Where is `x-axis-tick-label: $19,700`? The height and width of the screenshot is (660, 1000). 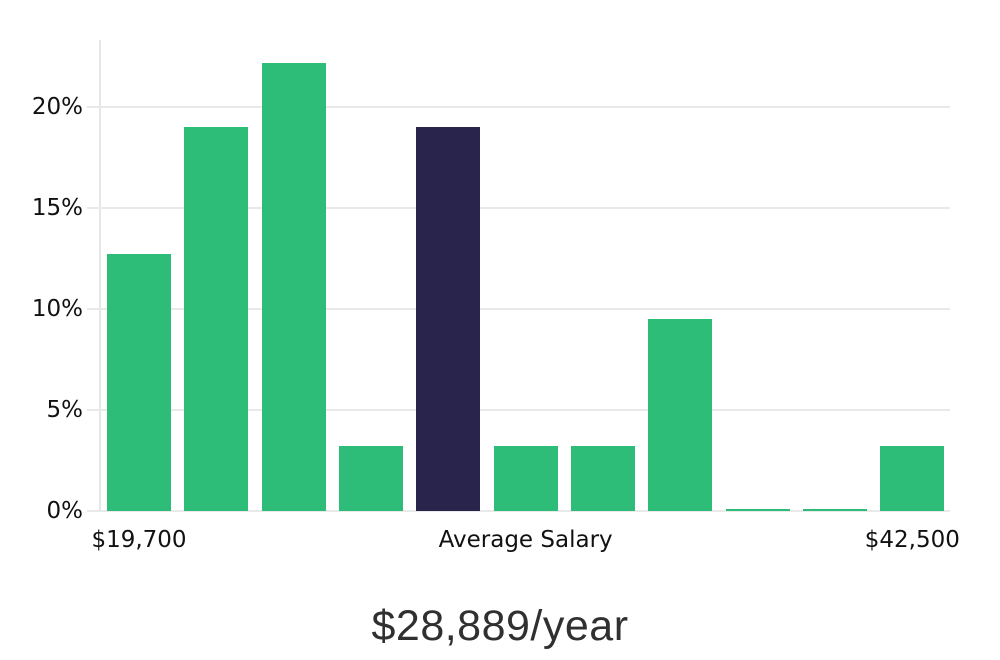
x-axis-tick-label: $19,700 is located at coordinates (139, 540).